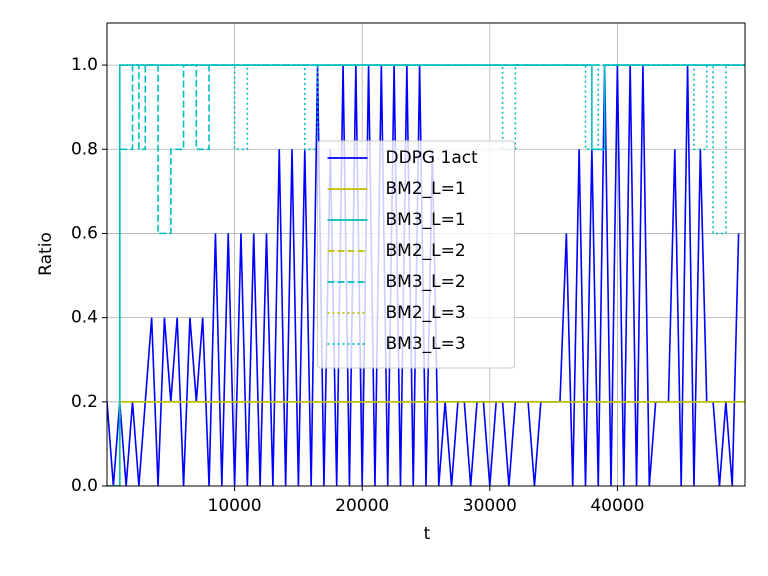 This screenshot has height=576, width=768. I want to click on y-axis-label: Ratio, so click(46, 254).